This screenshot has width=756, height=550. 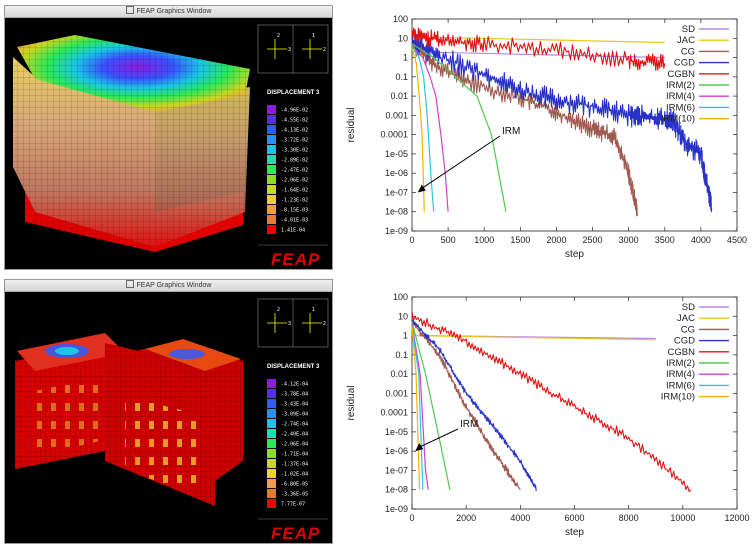 I want to click on series-line-irm2, so click(x=431, y=405).